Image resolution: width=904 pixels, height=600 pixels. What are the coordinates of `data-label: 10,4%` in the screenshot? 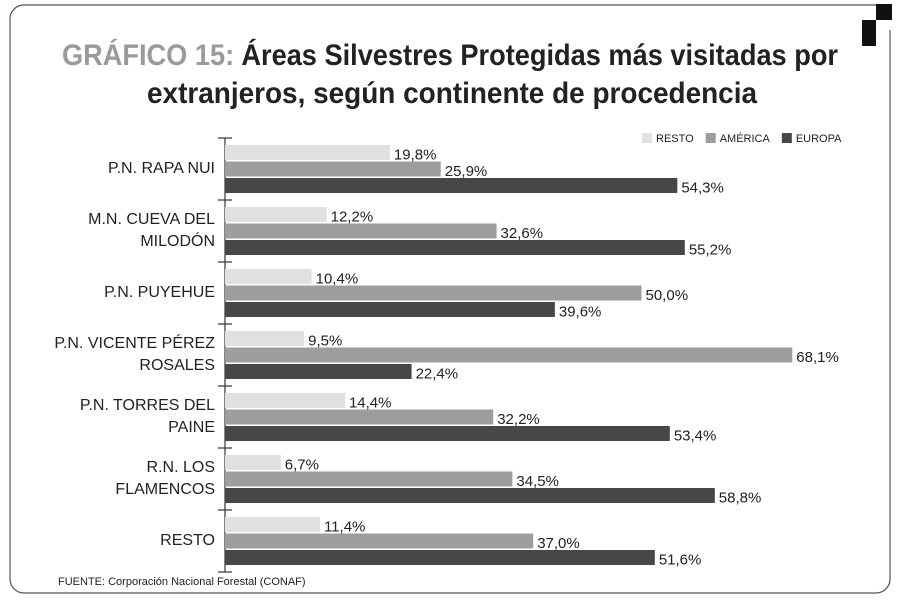 It's located at (337, 278).